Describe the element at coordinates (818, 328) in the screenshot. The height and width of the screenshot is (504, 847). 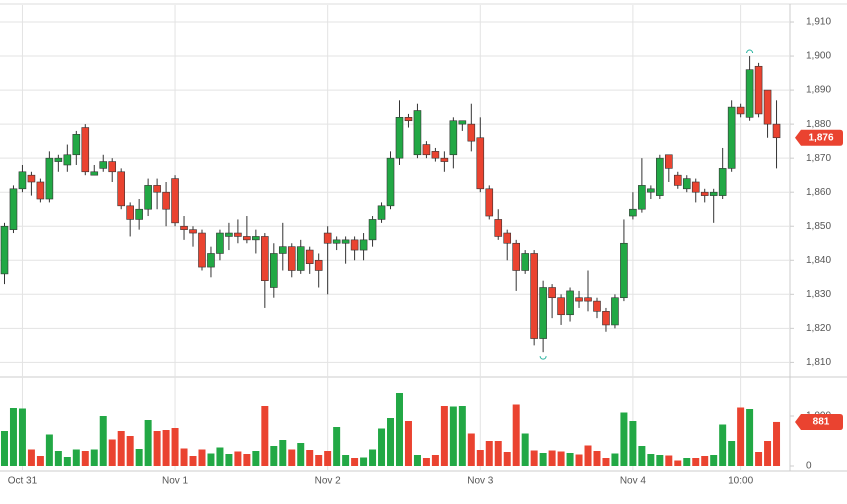
I see `y-tick-label: 1,820` at that location.